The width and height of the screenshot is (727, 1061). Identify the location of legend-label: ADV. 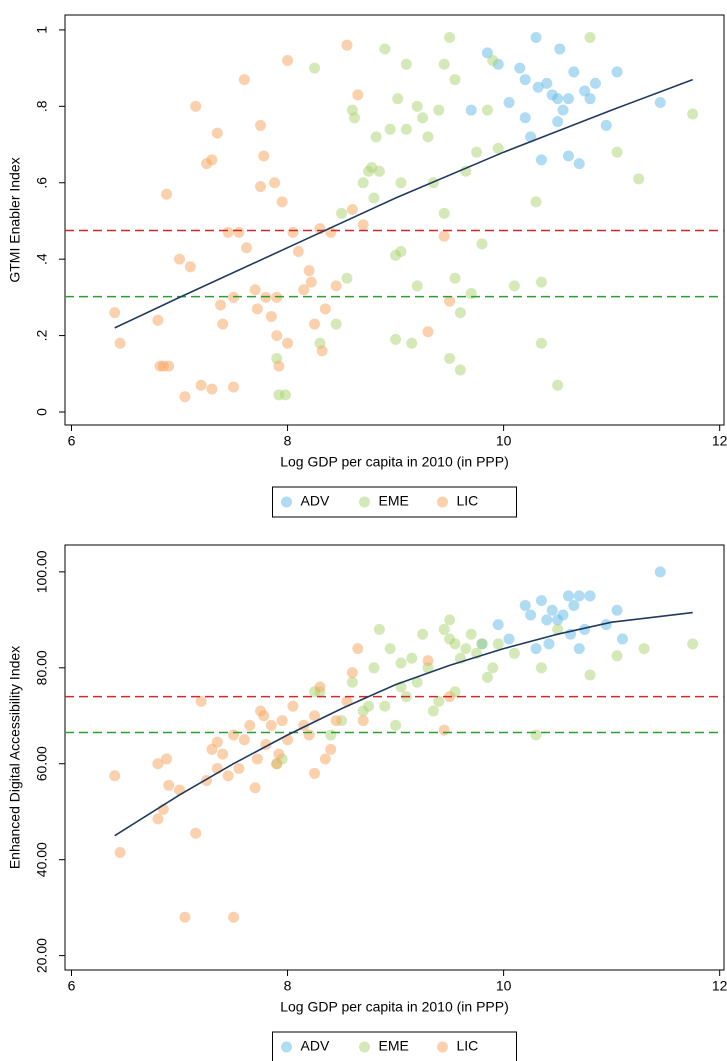
(315, 1046).